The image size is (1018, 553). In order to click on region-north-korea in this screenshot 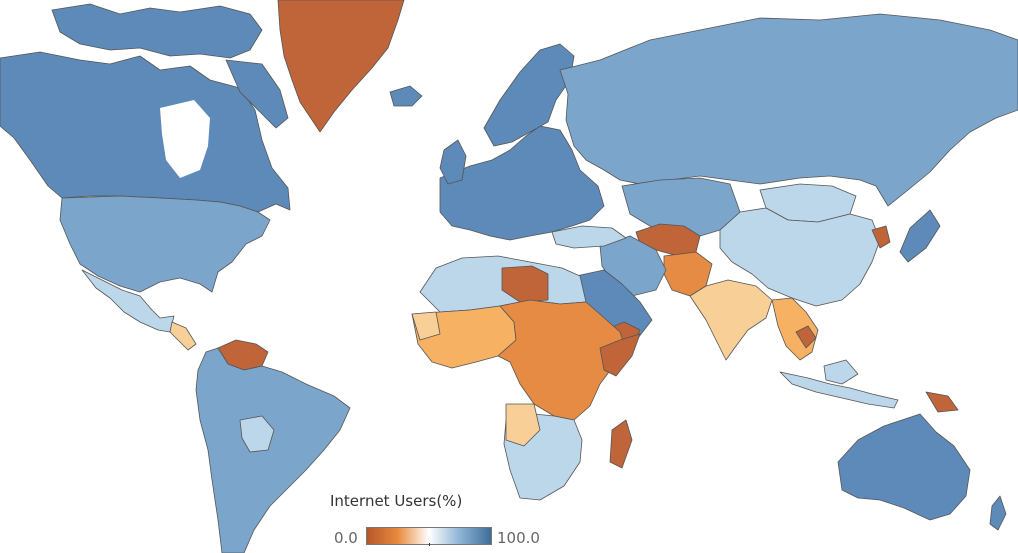, I will do `click(881, 237)`.